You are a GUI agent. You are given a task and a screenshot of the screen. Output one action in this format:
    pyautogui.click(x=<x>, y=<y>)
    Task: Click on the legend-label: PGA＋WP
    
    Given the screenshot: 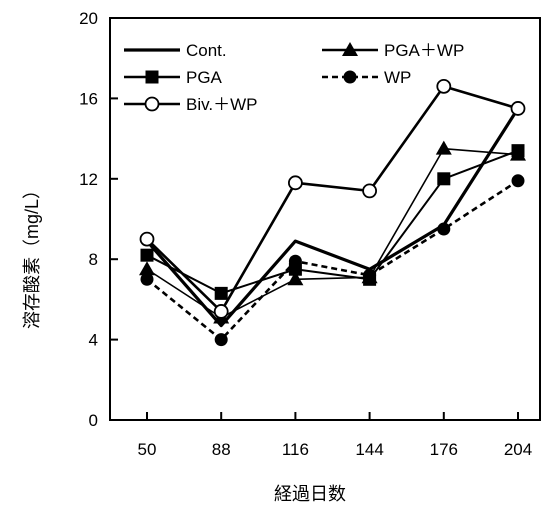 What is the action you would take?
    pyautogui.click(x=424, y=50)
    